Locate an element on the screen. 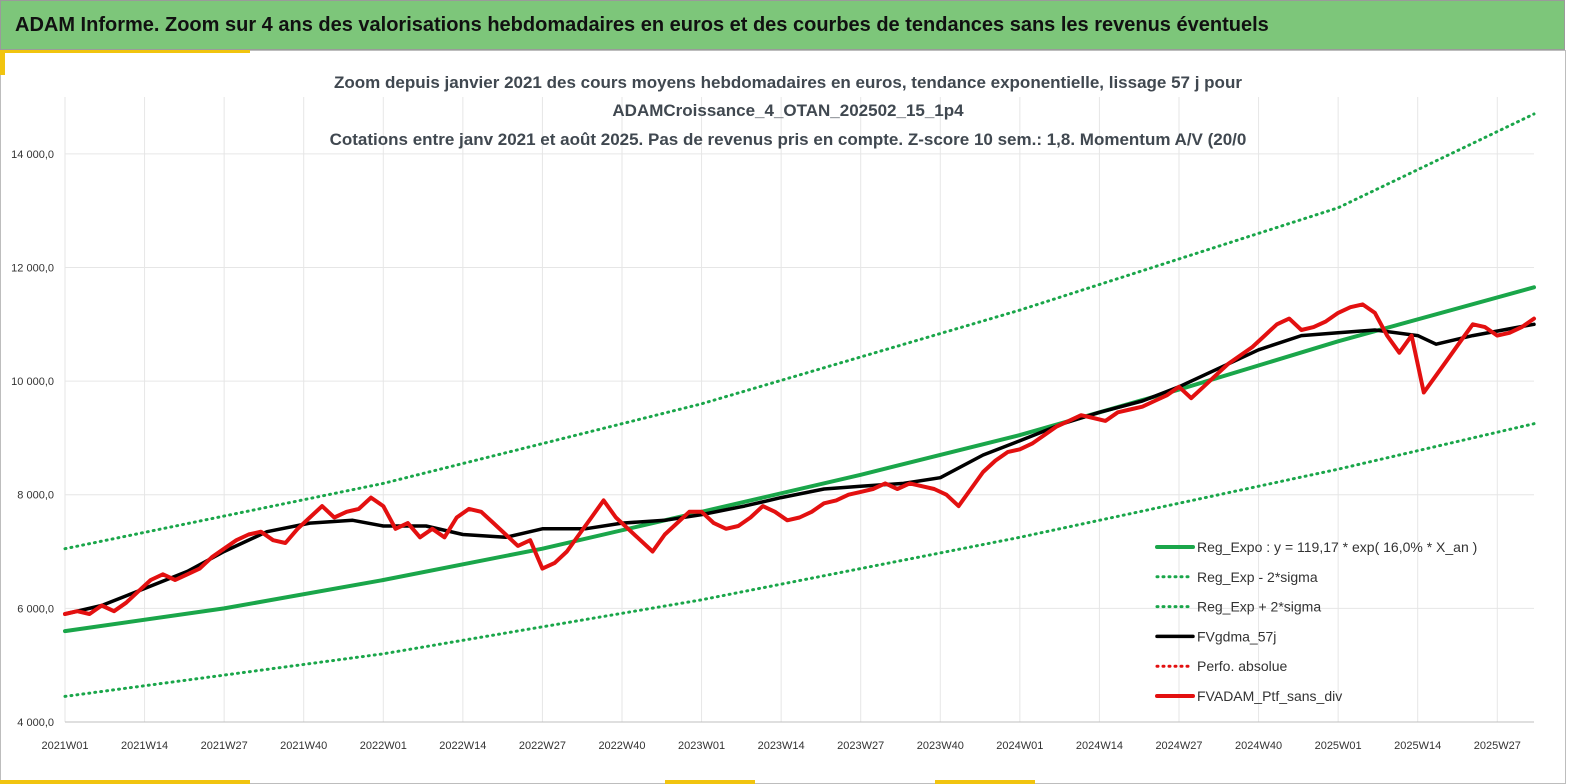 This screenshot has height=784, width=1569. x-tick-label: 2022W01 is located at coordinates (383, 746).